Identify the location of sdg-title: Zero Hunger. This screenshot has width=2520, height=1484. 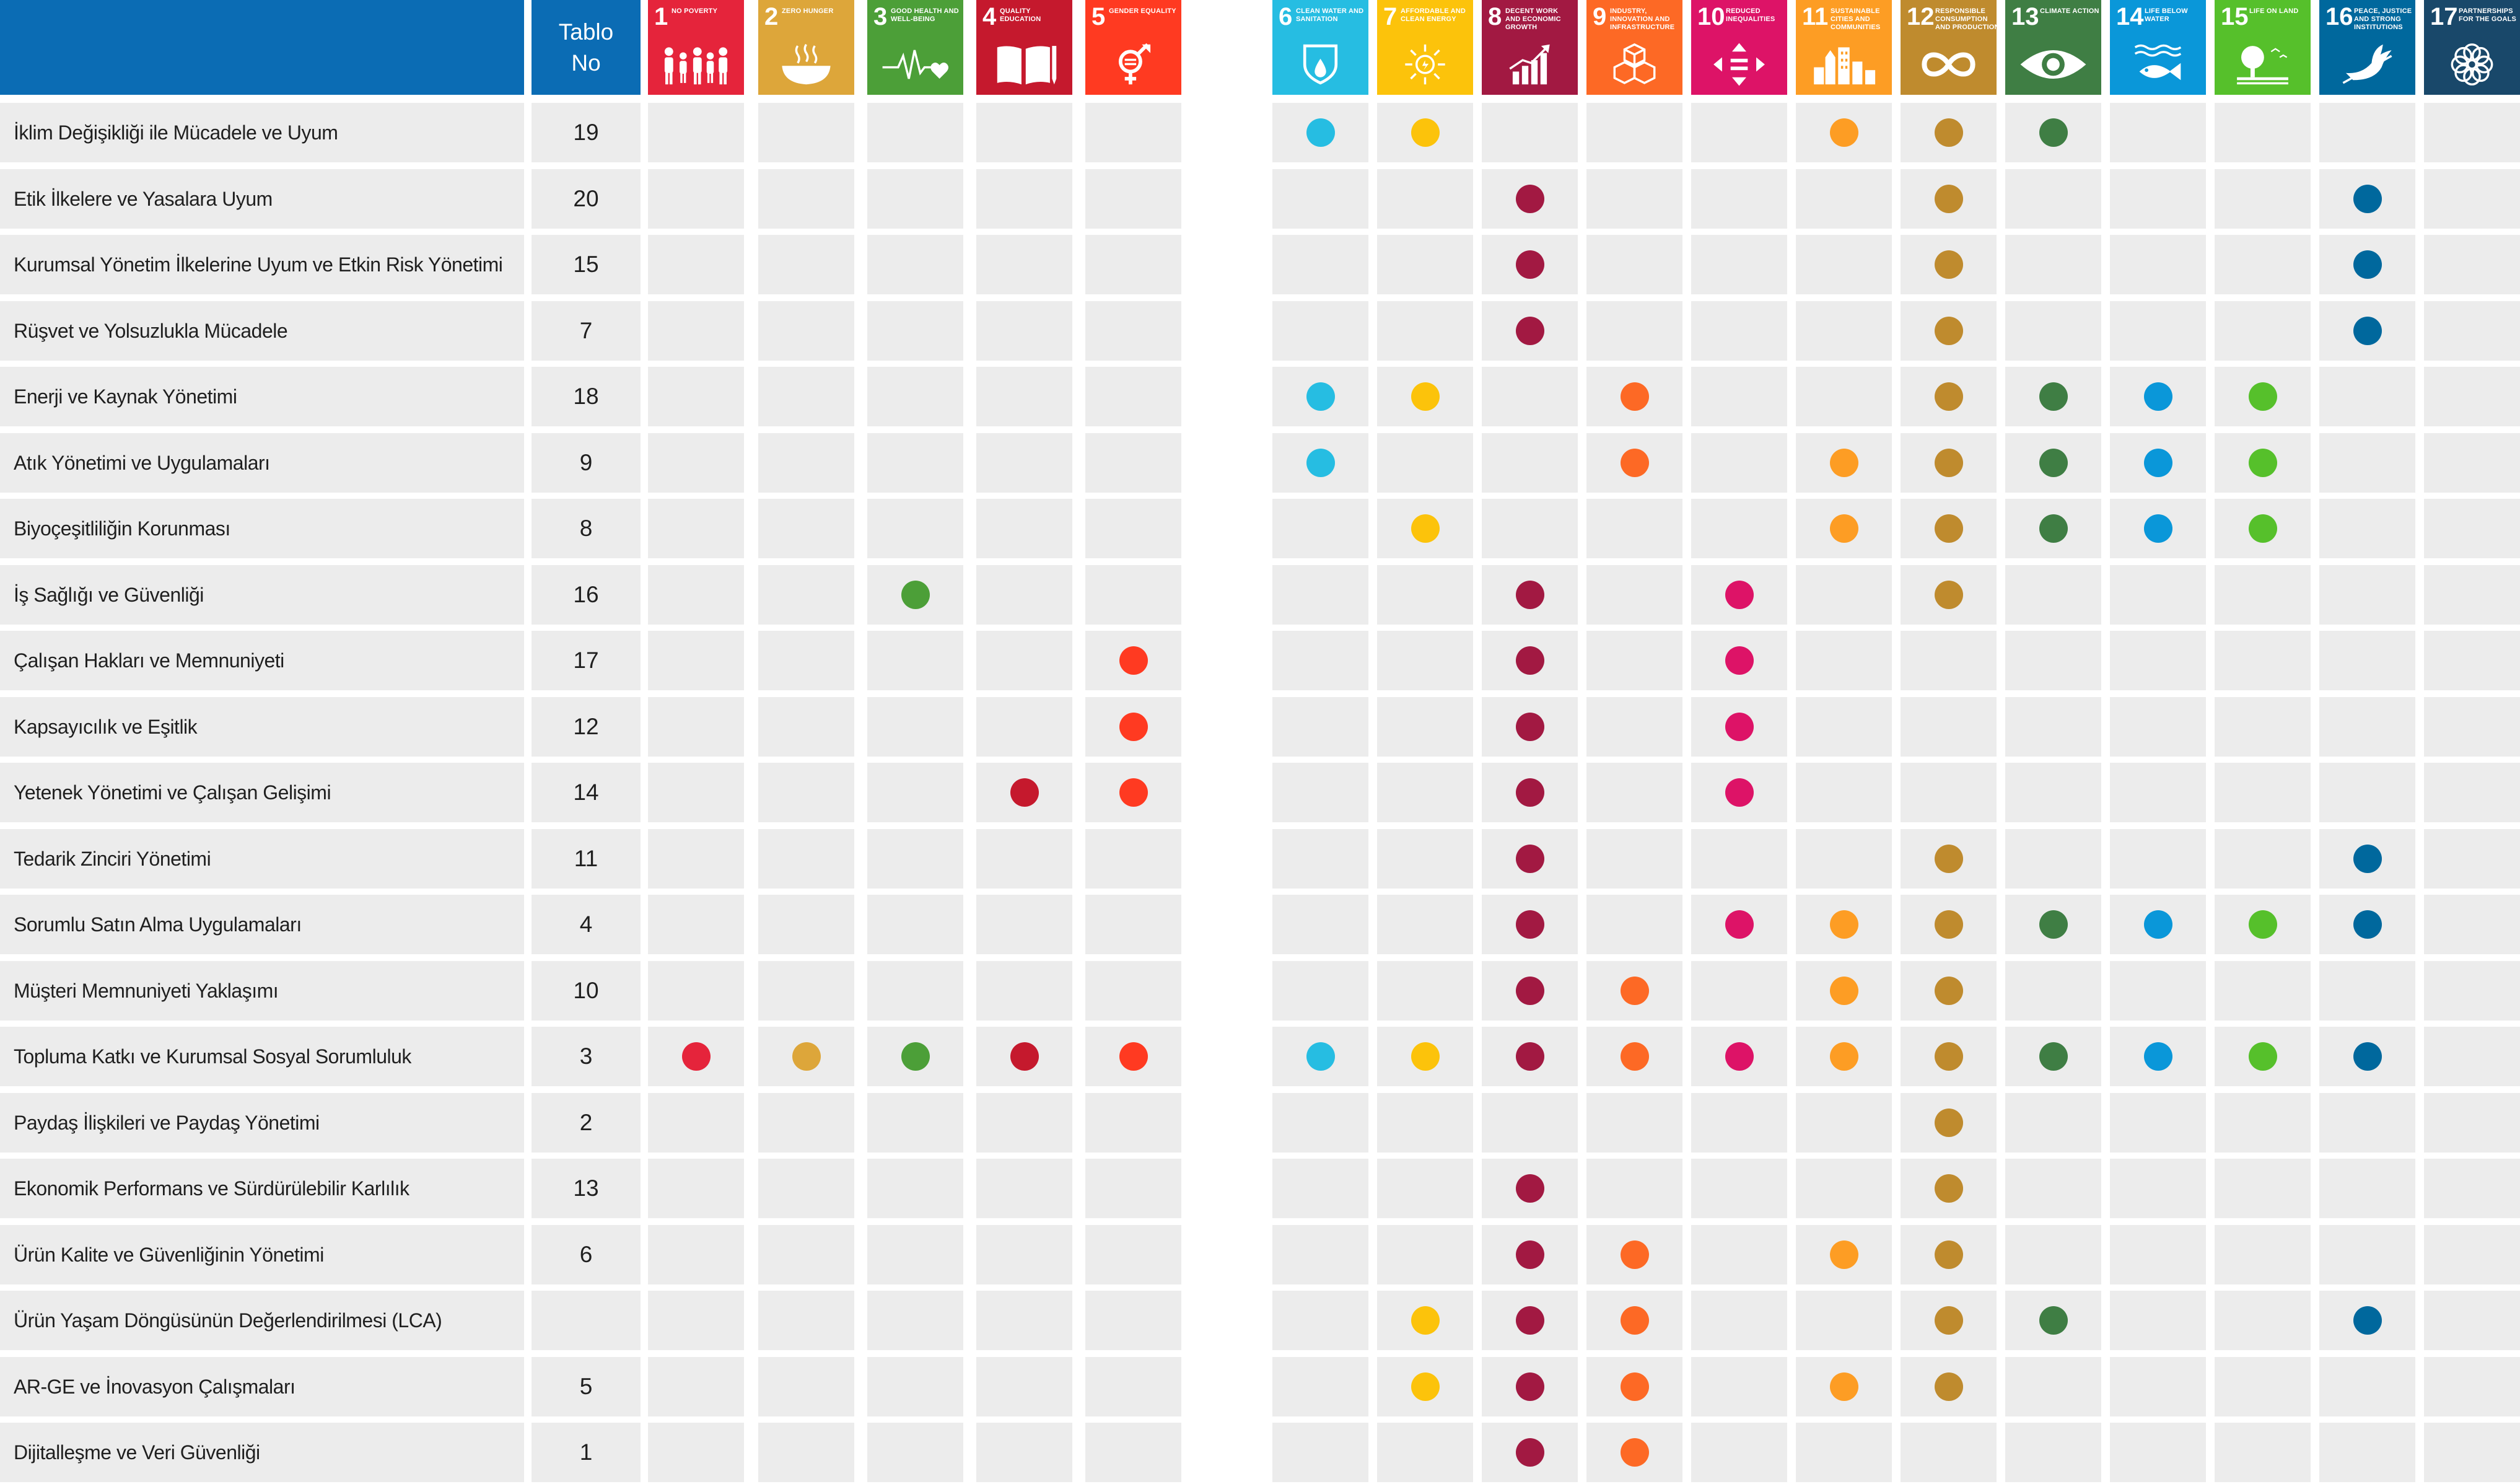
(808, 11).